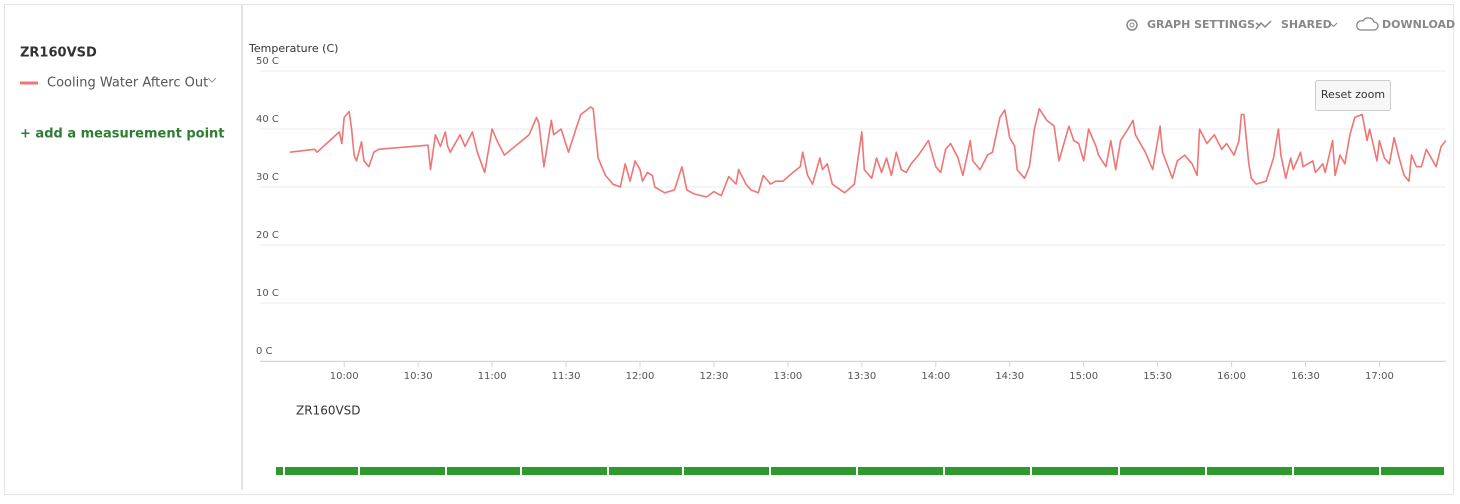  Describe the element at coordinates (267, 235) in the screenshot. I see `y-tick-label: 20 C` at that location.